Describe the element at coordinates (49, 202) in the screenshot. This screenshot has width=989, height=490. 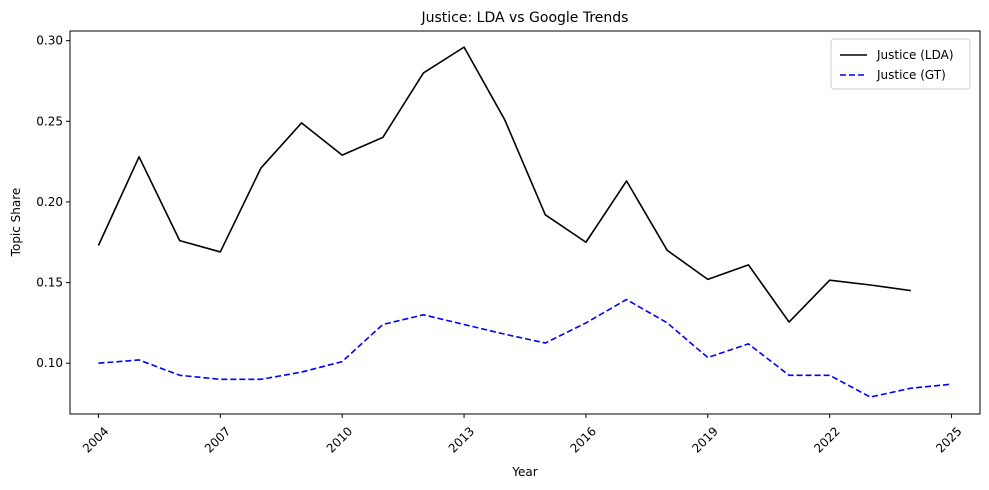
I see `y-tick-label: 0.20` at that location.